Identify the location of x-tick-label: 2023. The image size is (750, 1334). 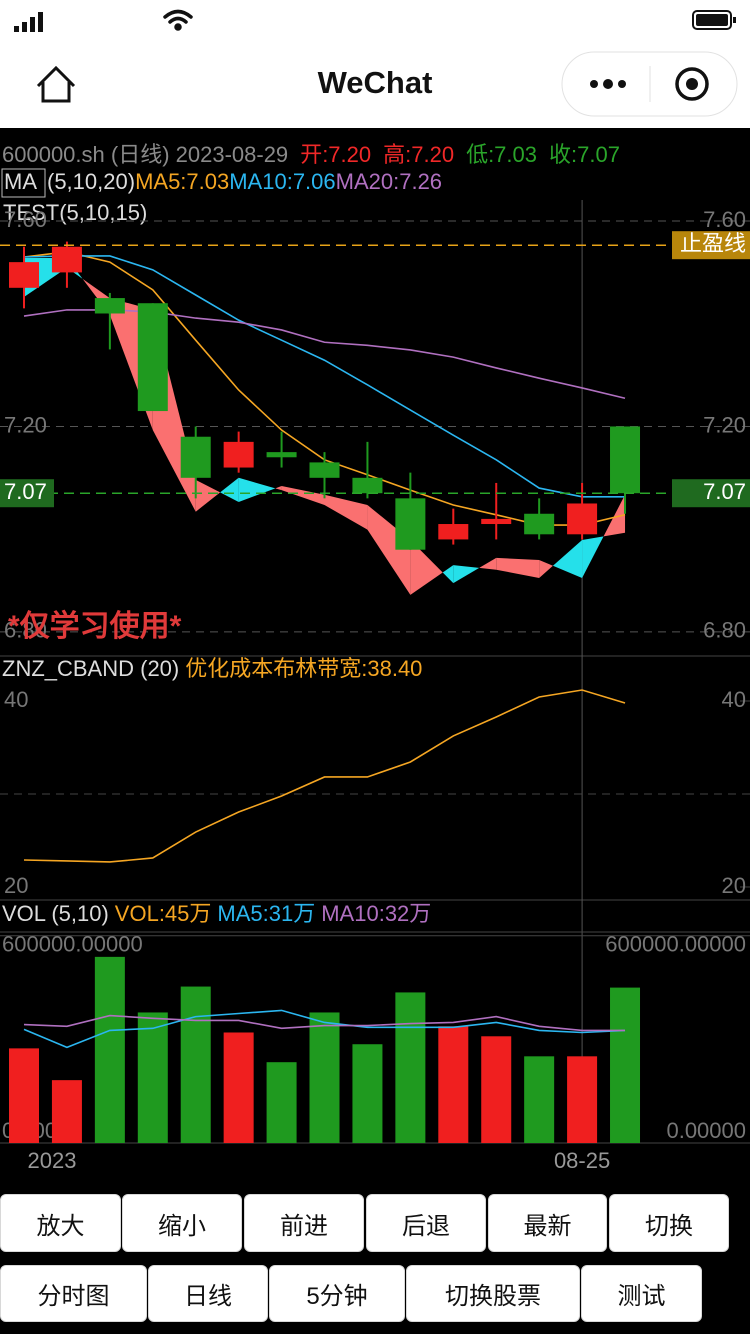
(52, 1160).